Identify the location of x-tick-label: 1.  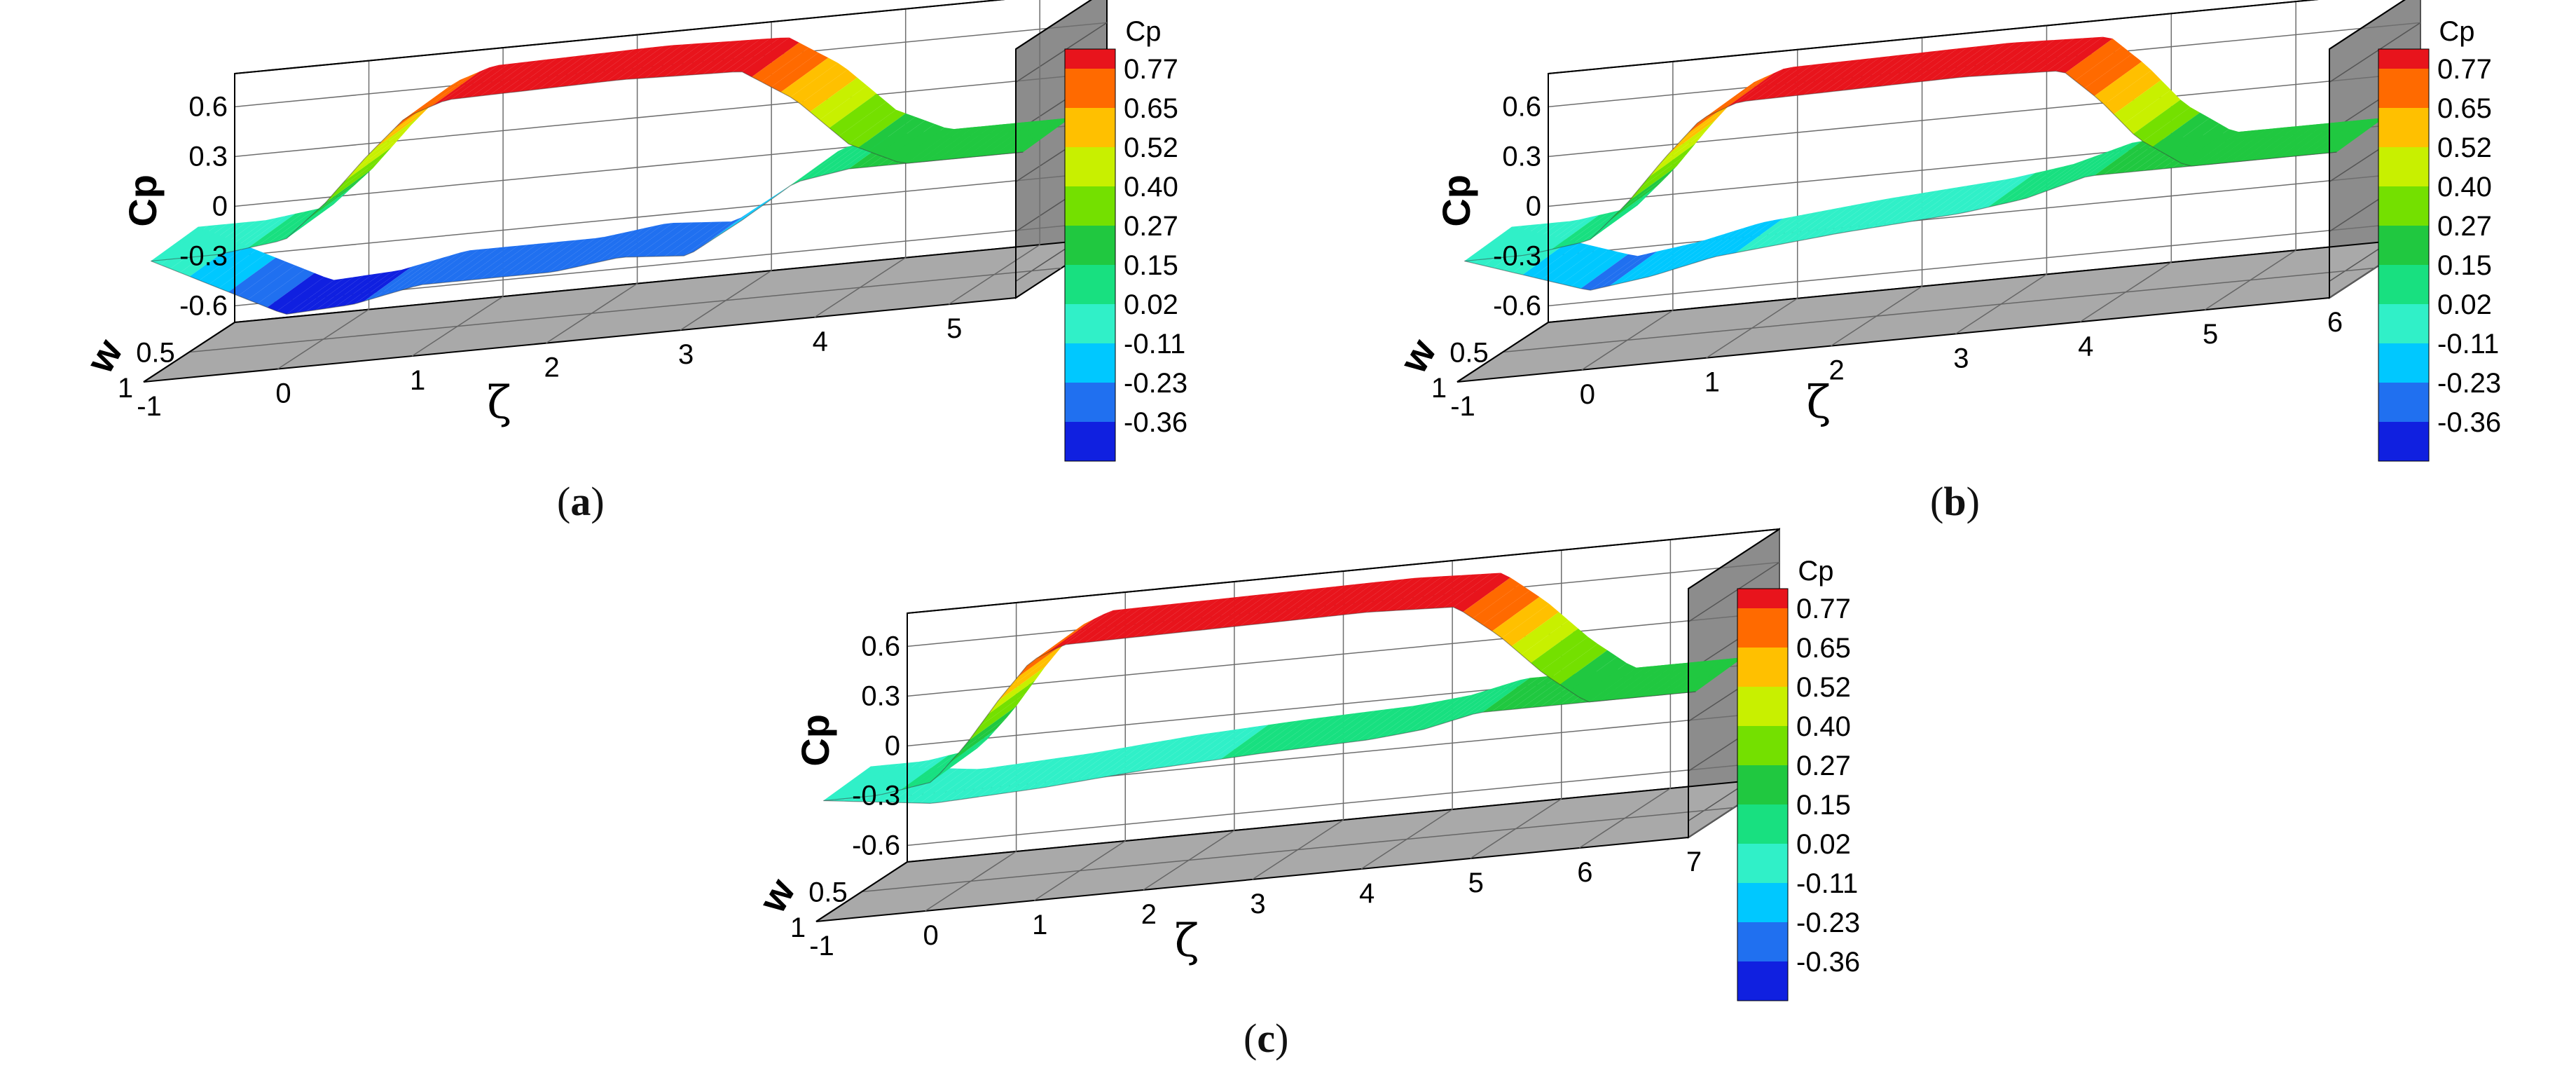
(1039, 925).